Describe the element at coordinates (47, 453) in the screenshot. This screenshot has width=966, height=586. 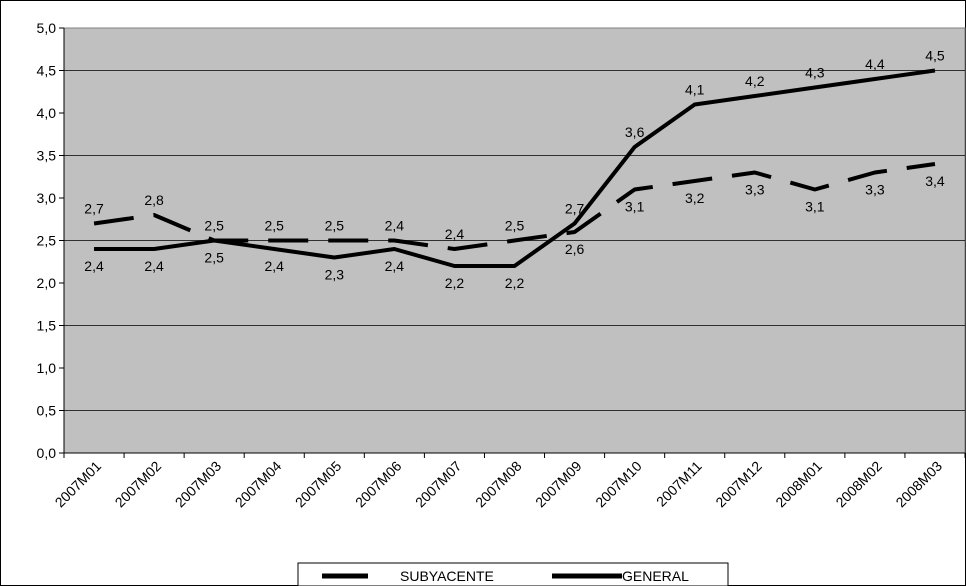
I see `y-tick-label: 0,0` at that location.